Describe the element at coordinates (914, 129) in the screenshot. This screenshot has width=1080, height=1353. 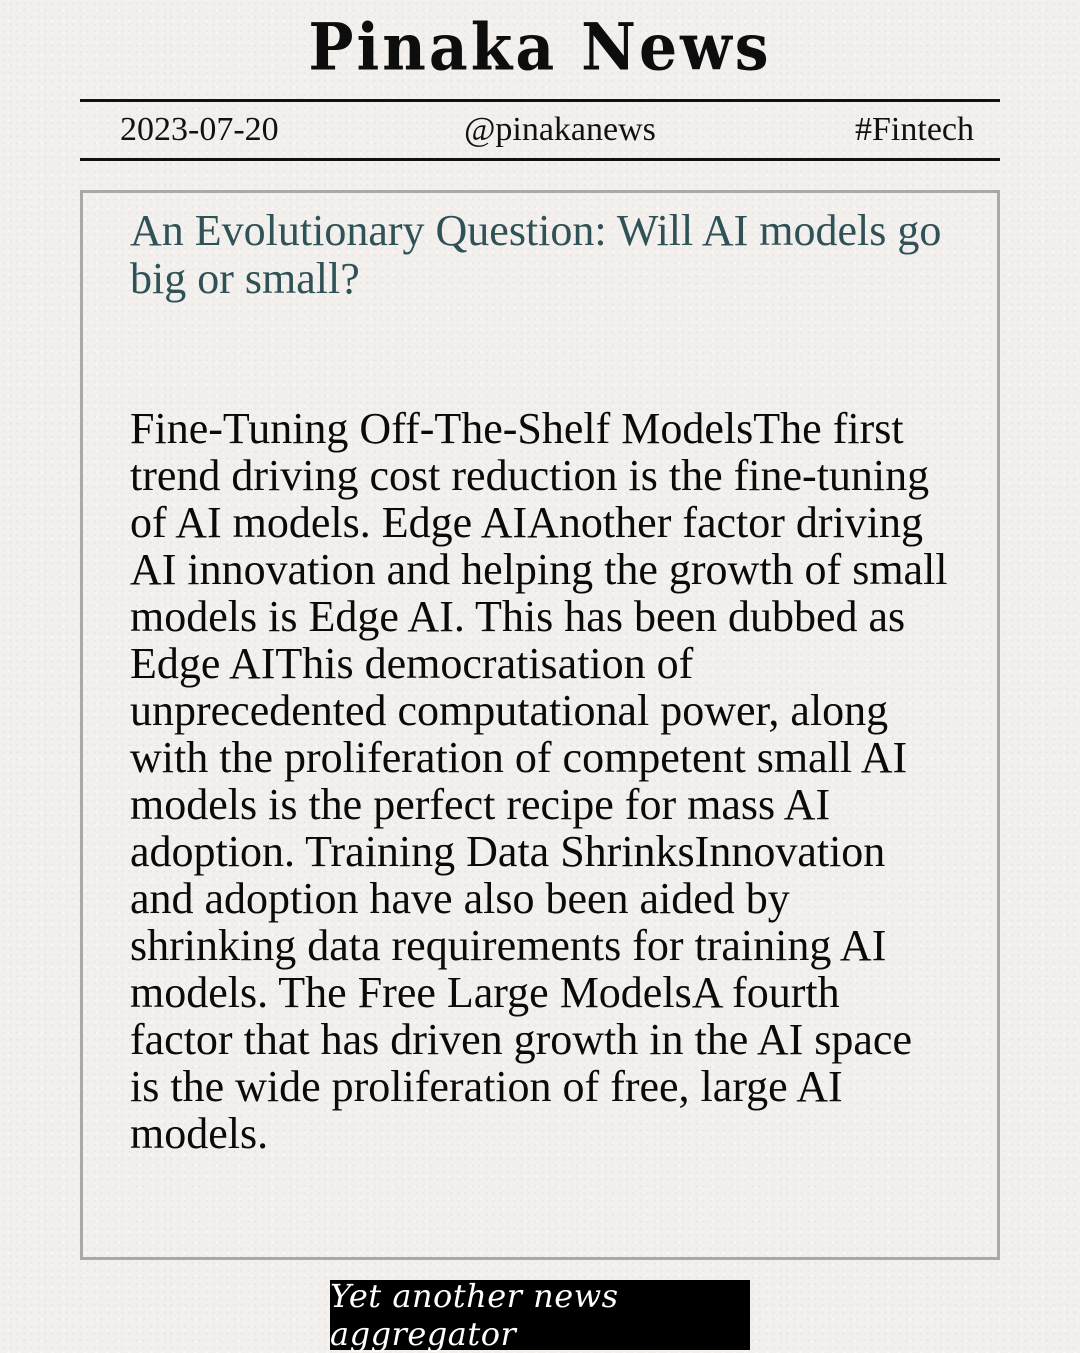
I see `category-hashtag: #Fintech` at that location.